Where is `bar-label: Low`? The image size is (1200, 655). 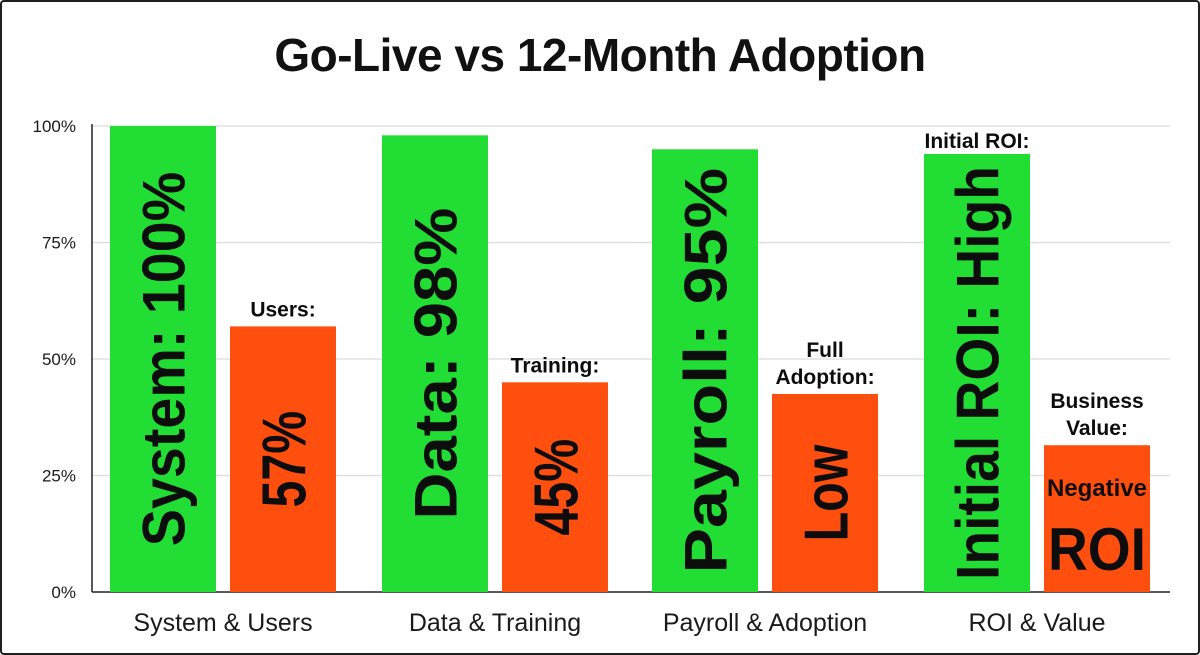 bar-label: Low is located at coordinates (826, 492).